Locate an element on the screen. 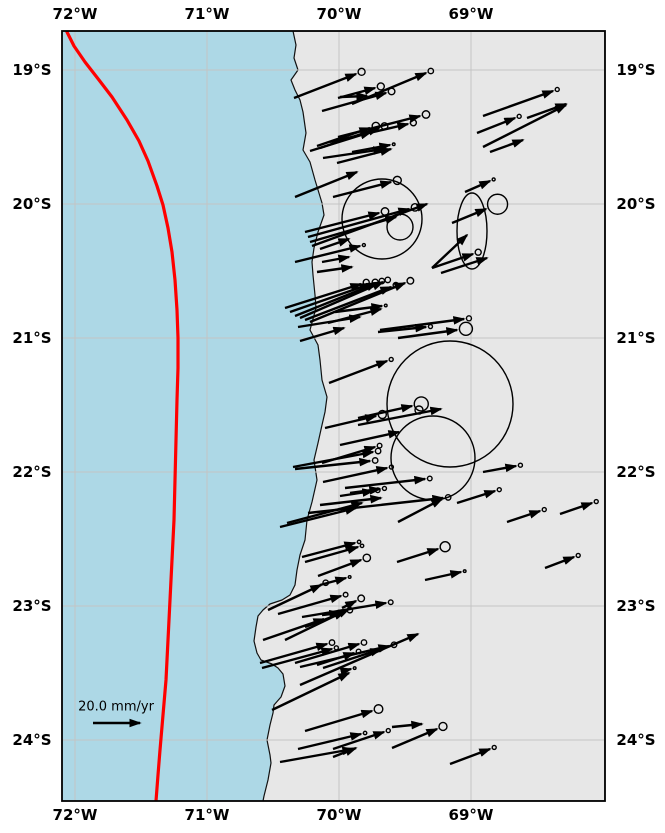 This screenshot has height=833, width=665. tick-label-bottom: 70°W is located at coordinates (339, 815).